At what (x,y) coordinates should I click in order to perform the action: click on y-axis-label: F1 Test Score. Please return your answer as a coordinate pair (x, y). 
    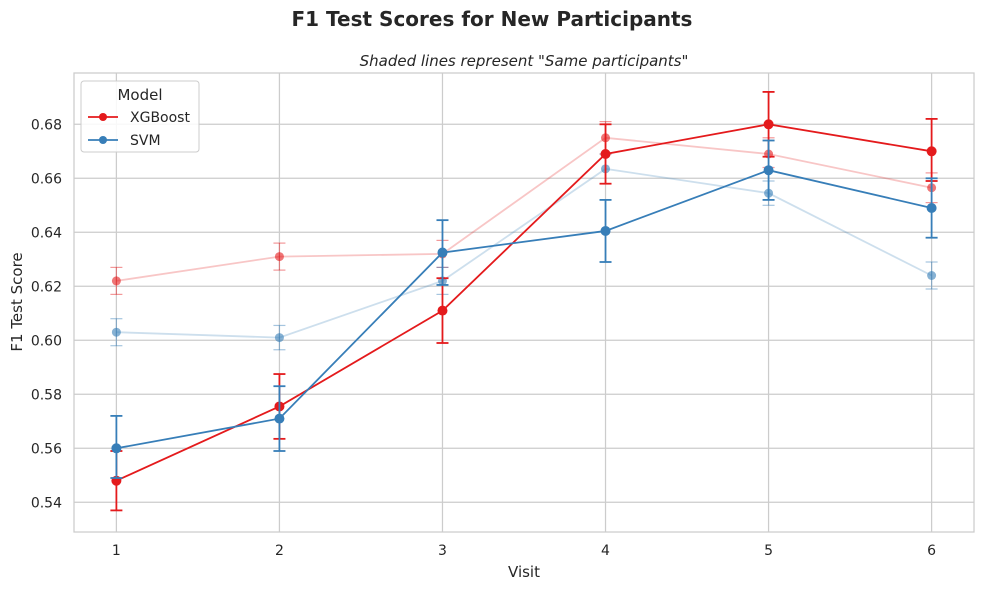
    Looking at the image, I should click on (17, 301).